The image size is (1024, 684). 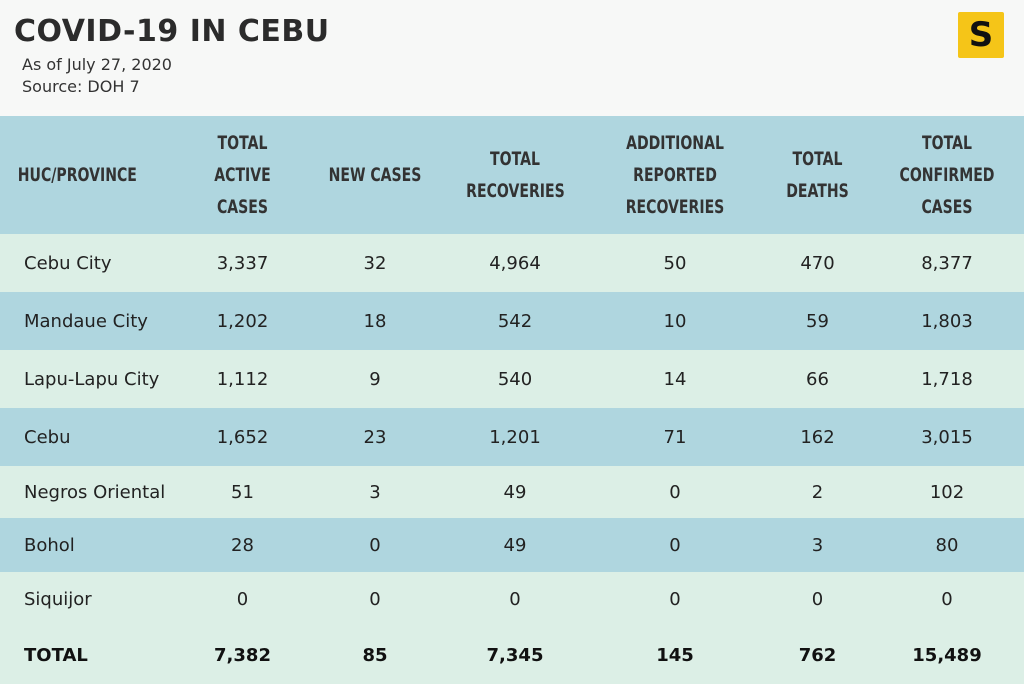 I want to click on cell-confirmed: 1,803, so click(x=947, y=321).